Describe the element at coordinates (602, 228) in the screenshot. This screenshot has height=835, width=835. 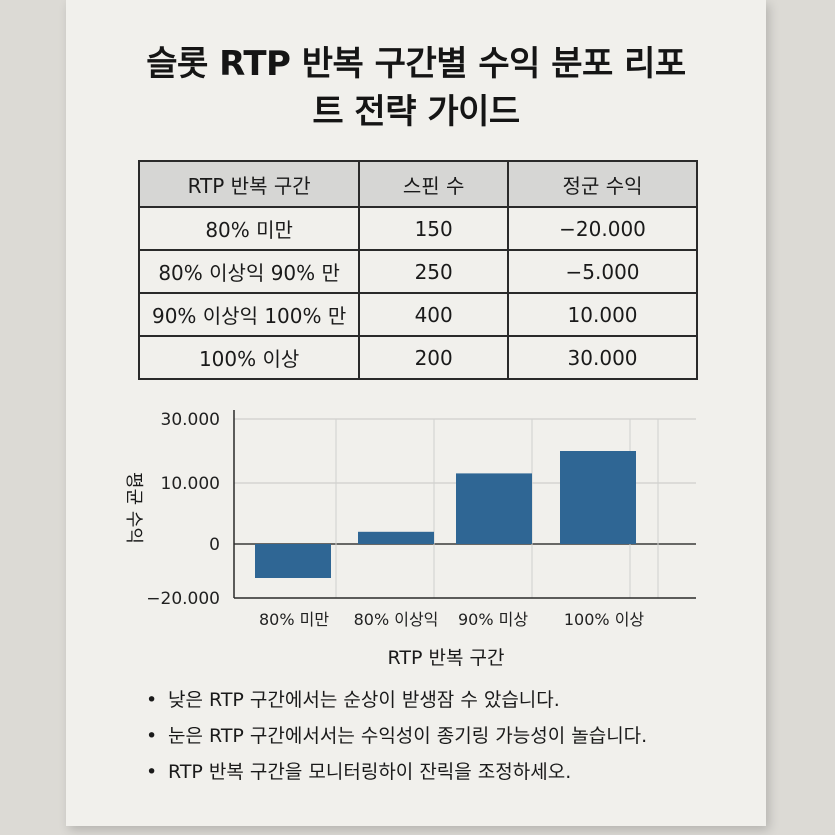
I see `cell-profit: −20.000` at that location.